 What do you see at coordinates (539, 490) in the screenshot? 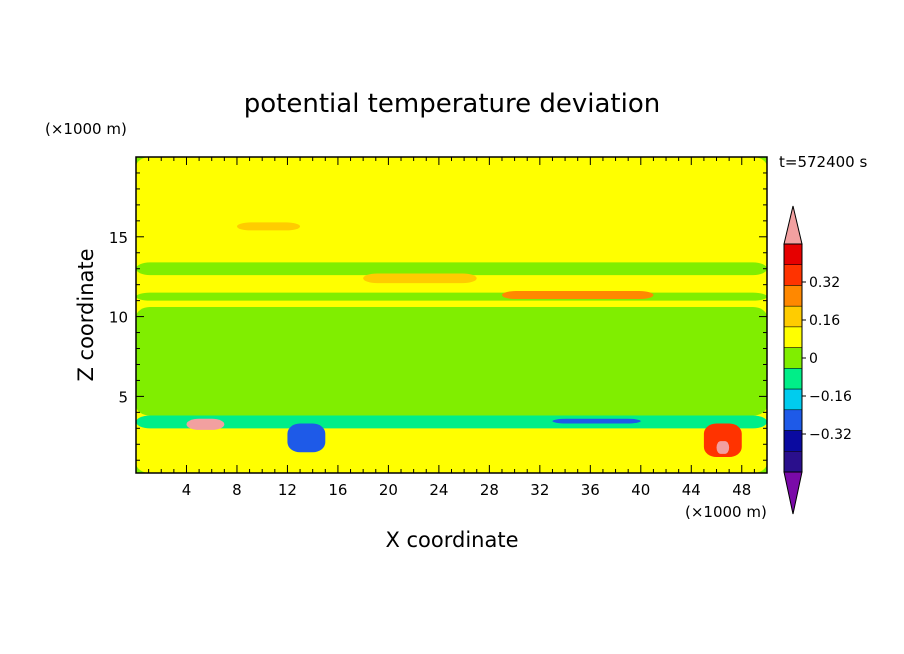
I see `x-tick-label: 32` at bounding box center [539, 490].